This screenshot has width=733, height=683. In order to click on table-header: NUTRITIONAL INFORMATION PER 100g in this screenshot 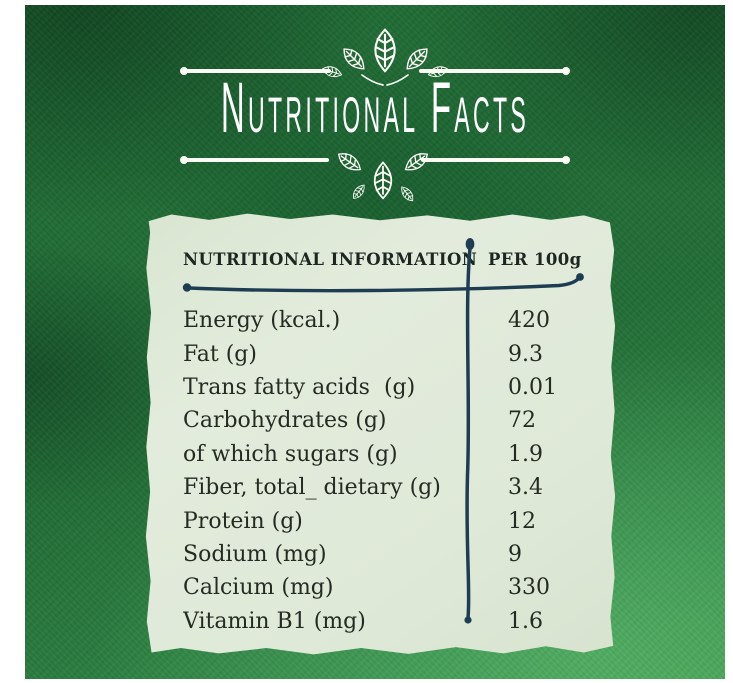, I will do `click(390, 259)`.